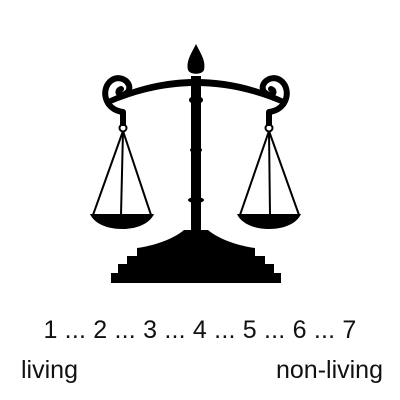 This screenshot has height=400, width=400. I want to click on left-pan, so click(122, 221).